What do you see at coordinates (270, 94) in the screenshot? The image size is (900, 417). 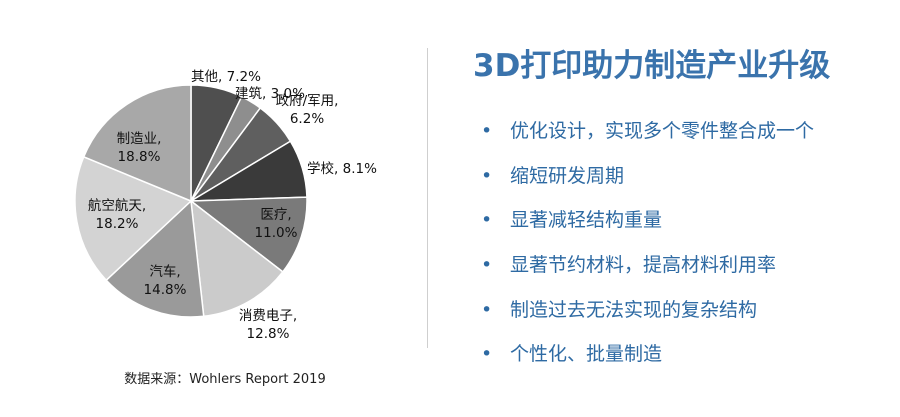 I see `slice-label: 建筑, 3.0%` at bounding box center [270, 94].